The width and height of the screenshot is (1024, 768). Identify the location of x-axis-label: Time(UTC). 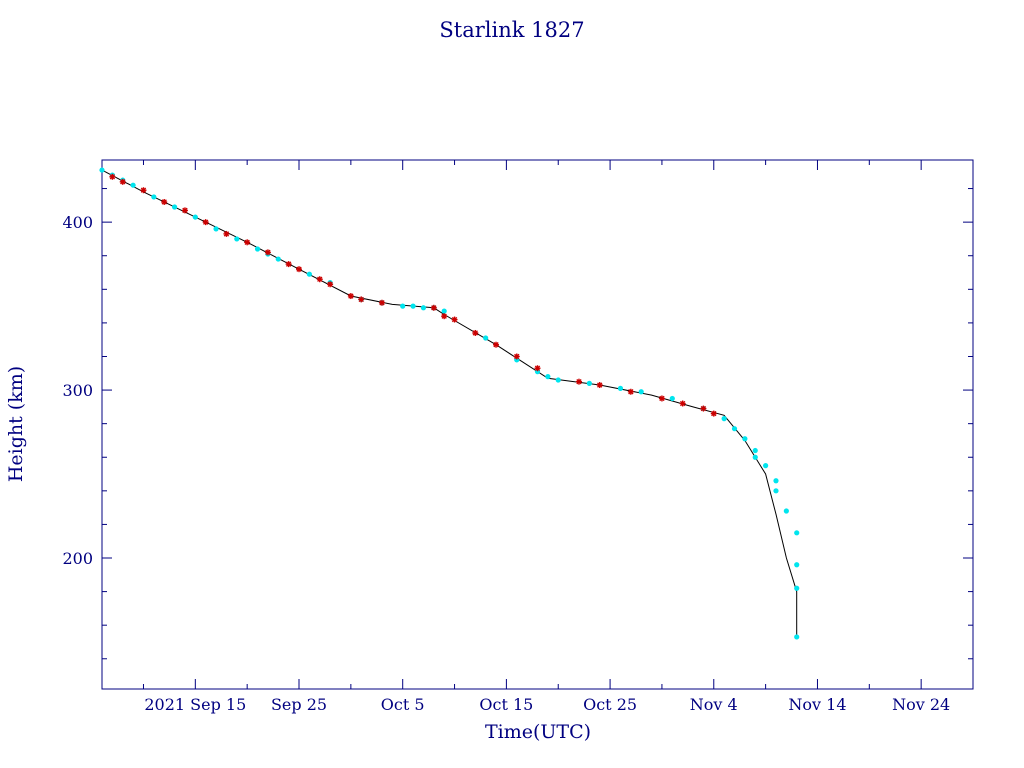
(538, 732).